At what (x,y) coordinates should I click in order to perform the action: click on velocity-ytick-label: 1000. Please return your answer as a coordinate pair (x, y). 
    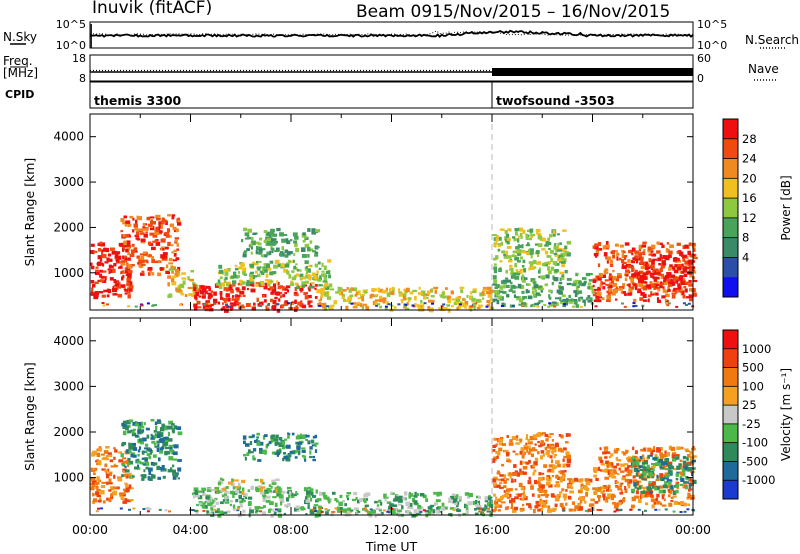
    Looking at the image, I should click on (68, 478).